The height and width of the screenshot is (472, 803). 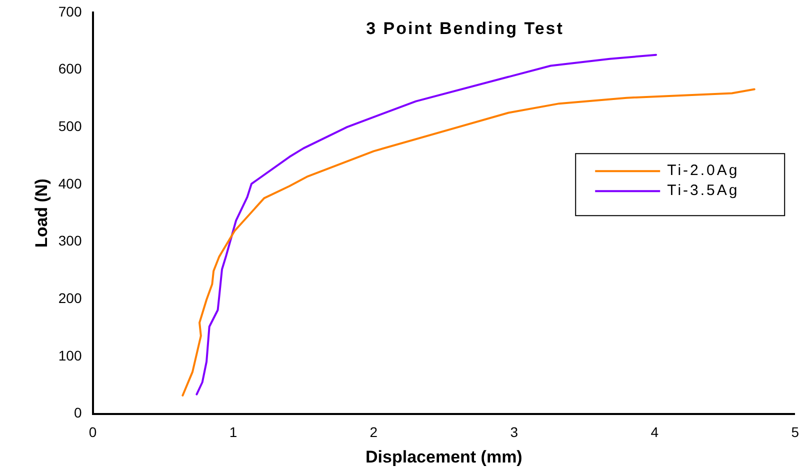 What do you see at coordinates (70, 11) in the screenshot?
I see `y-tick-label: 700` at bounding box center [70, 11].